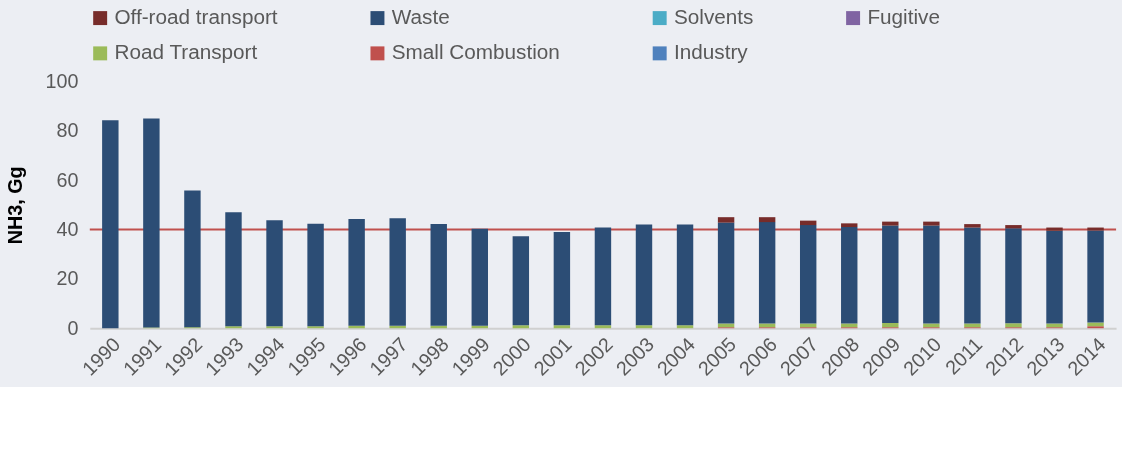 The width and height of the screenshot is (1122, 468). I want to click on legend-label: Small Combustion, so click(475, 52).